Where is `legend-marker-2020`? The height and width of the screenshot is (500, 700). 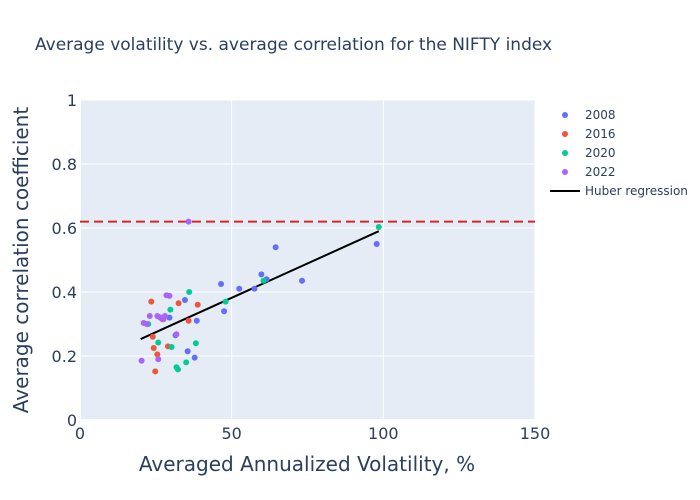 legend-marker-2020 is located at coordinates (565, 153).